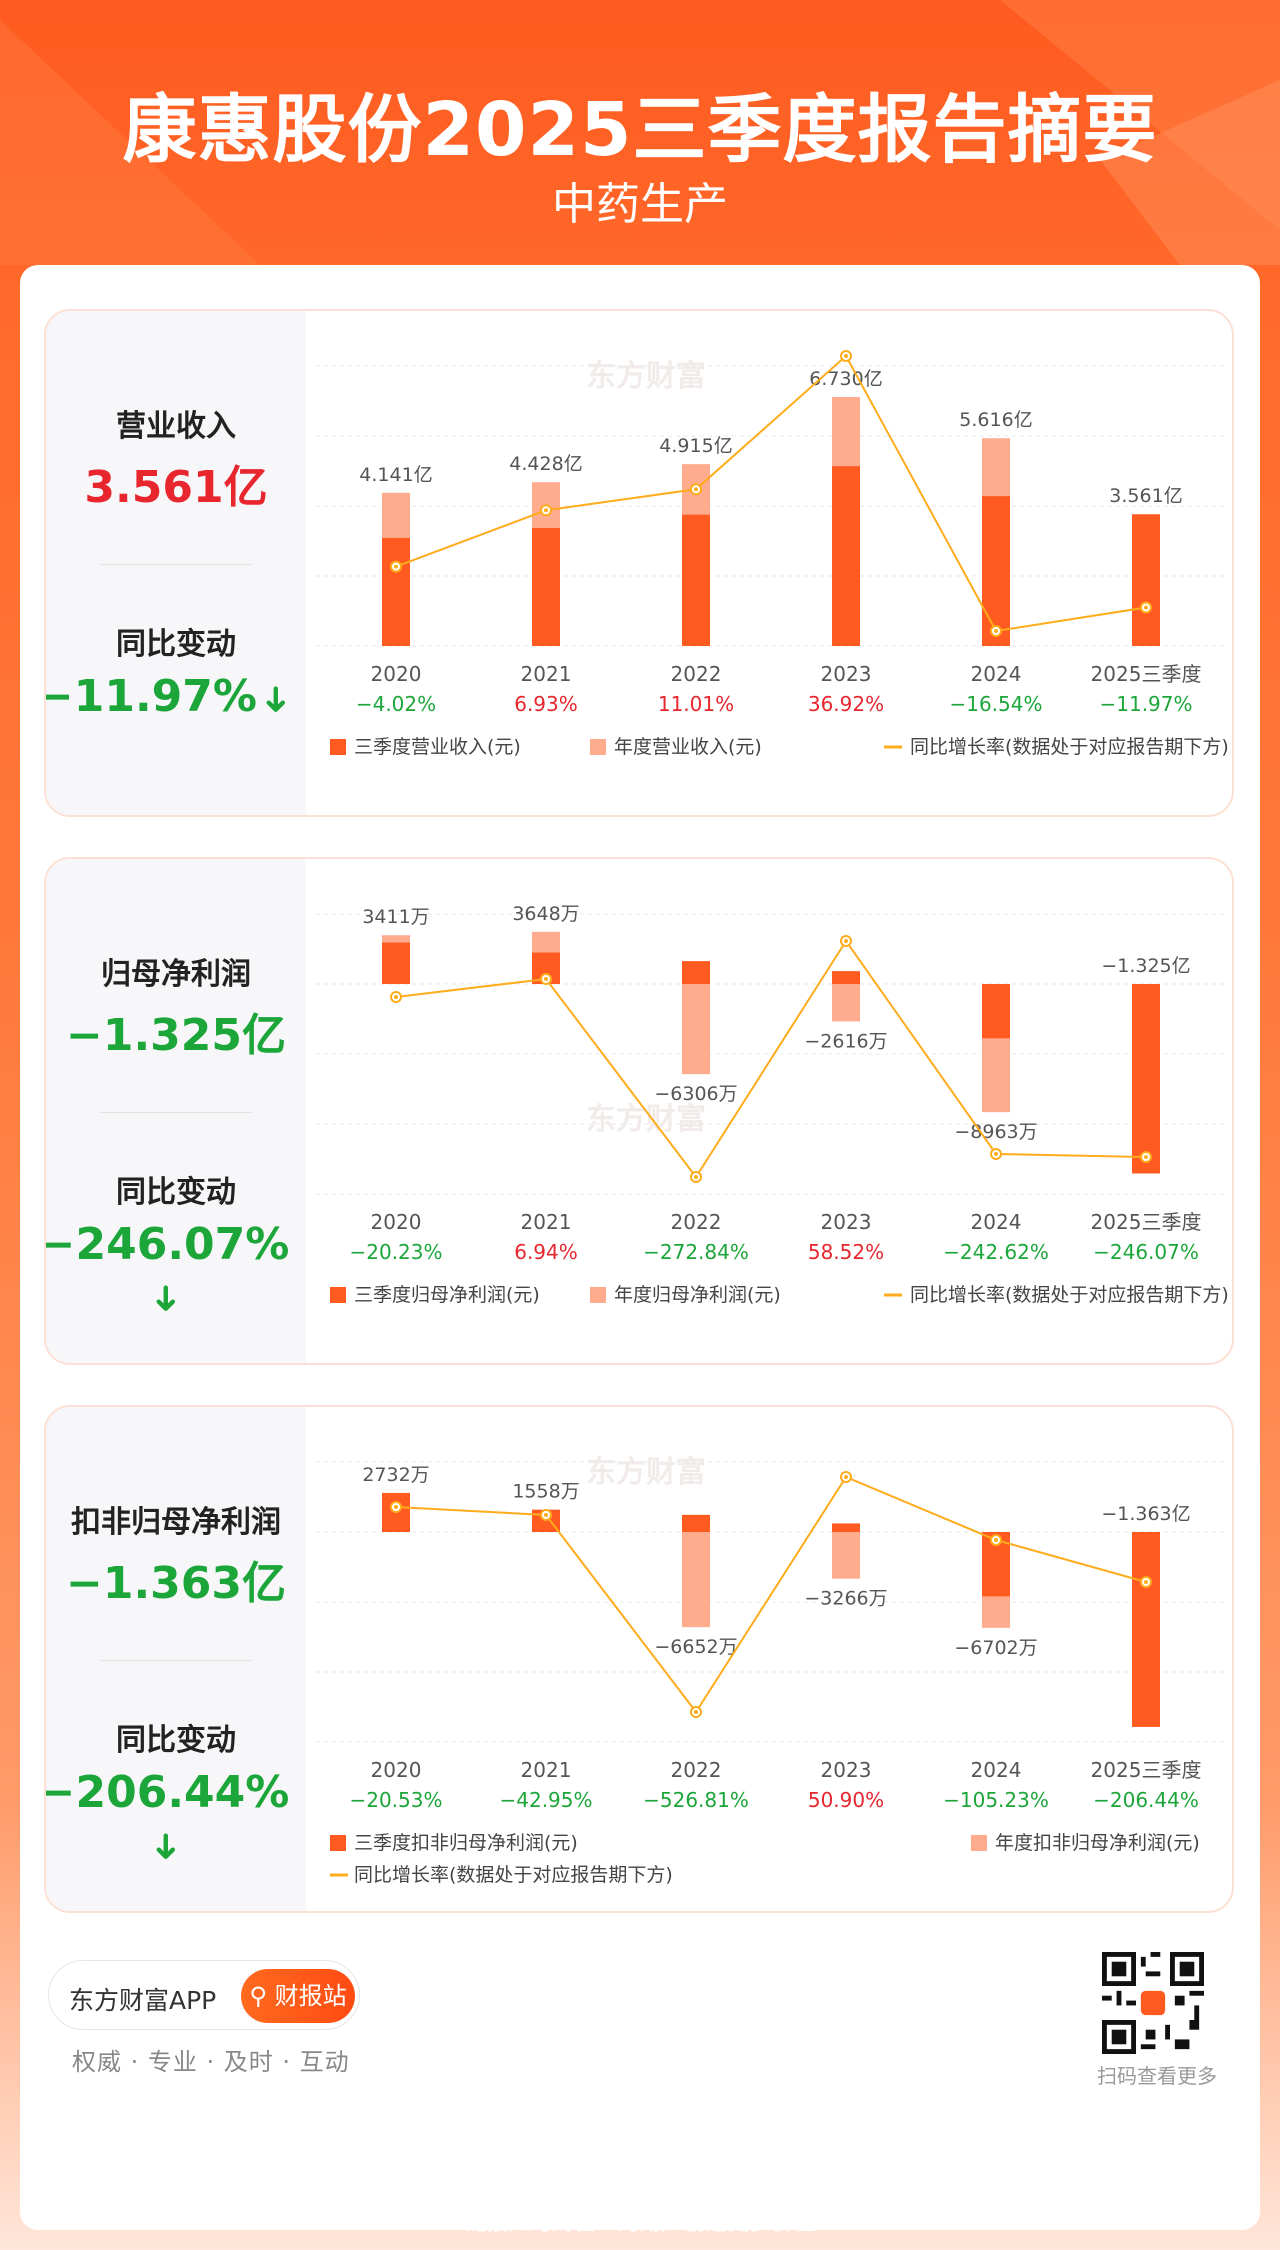 Image resolution: width=1280 pixels, height=2250 pixels. What do you see at coordinates (846, 704) in the screenshot?
I see `yoy-label: 36.92%` at bounding box center [846, 704].